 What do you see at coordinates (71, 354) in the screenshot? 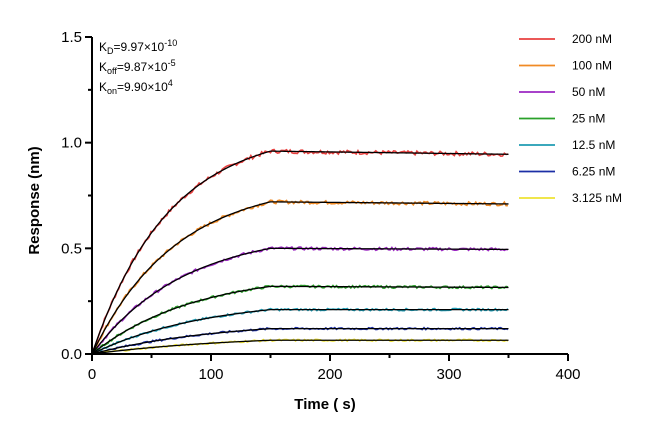
I see `y-tick-label: 0.0` at bounding box center [71, 354].